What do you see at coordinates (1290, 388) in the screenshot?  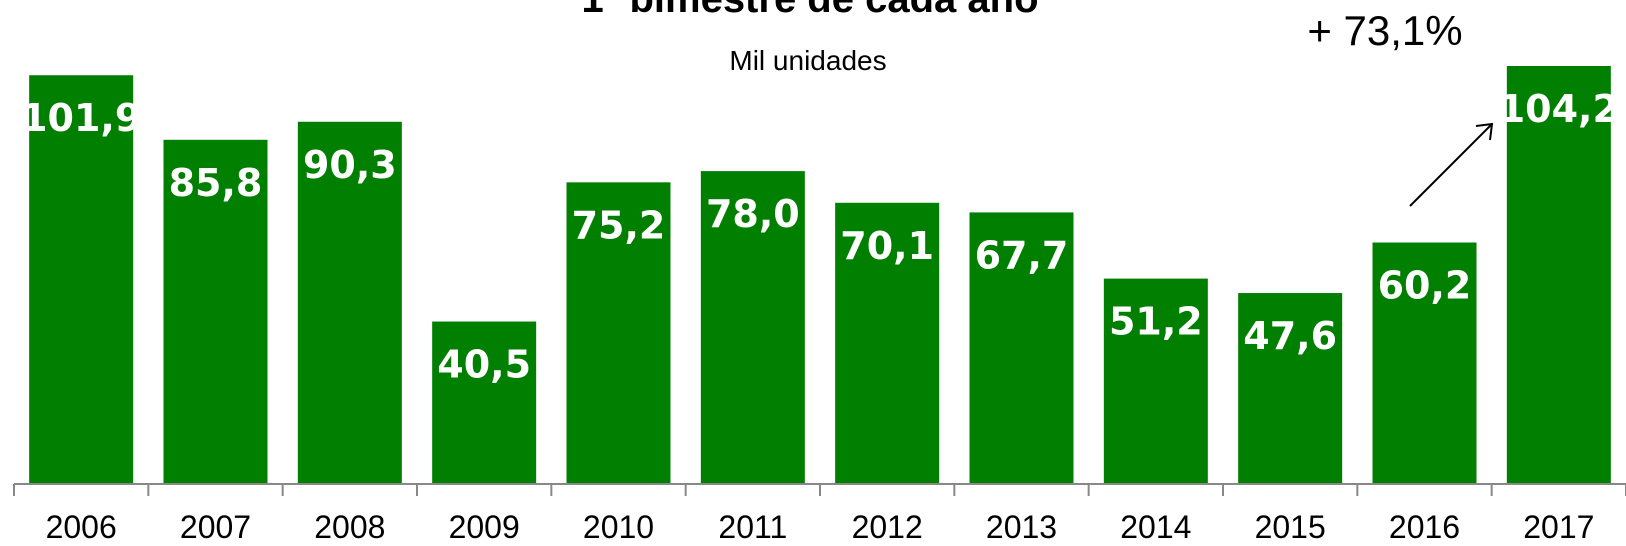 I see `bar-2015` at bounding box center [1290, 388].